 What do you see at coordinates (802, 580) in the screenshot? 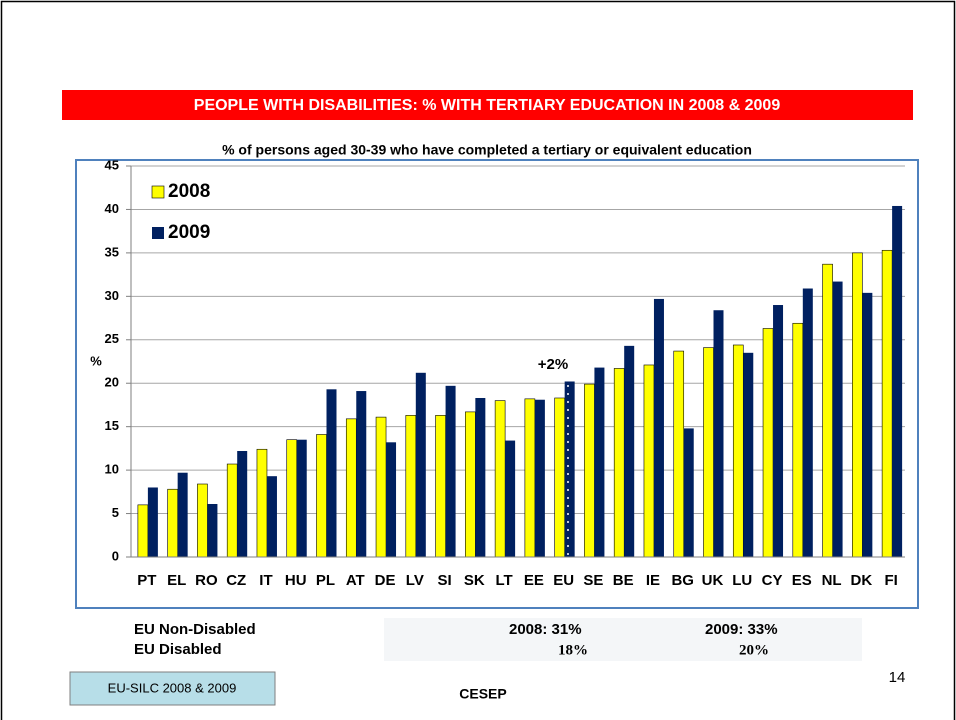
I see `x-tick-label: ES` at bounding box center [802, 580].